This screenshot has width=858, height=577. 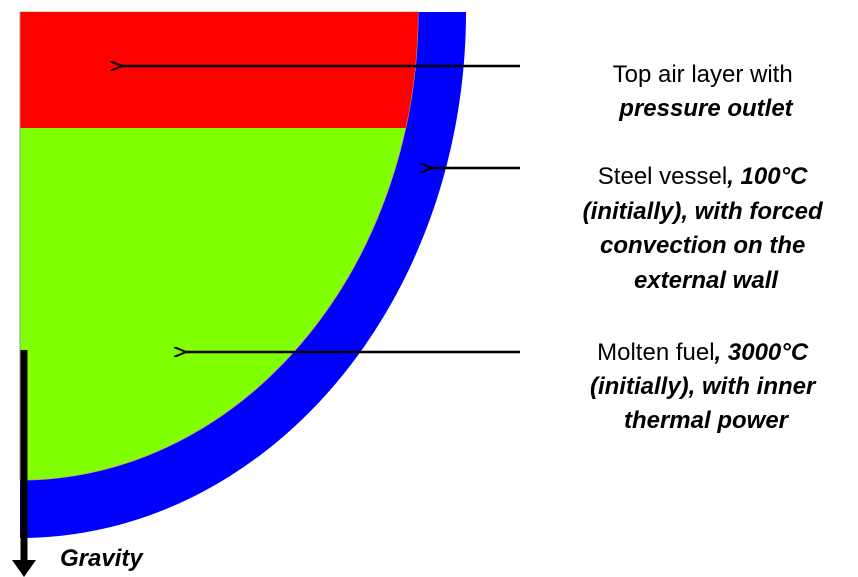 I want to click on gravity-arrowhead, so click(x=24, y=568).